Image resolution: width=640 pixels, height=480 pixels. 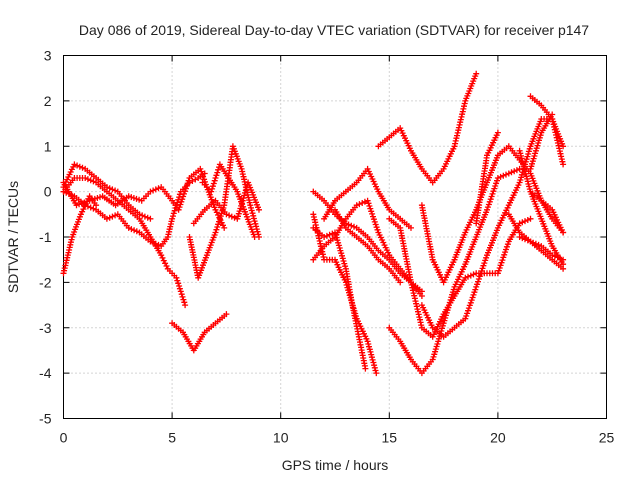 I want to click on y-tick-label: -1, so click(x=45, y=237).